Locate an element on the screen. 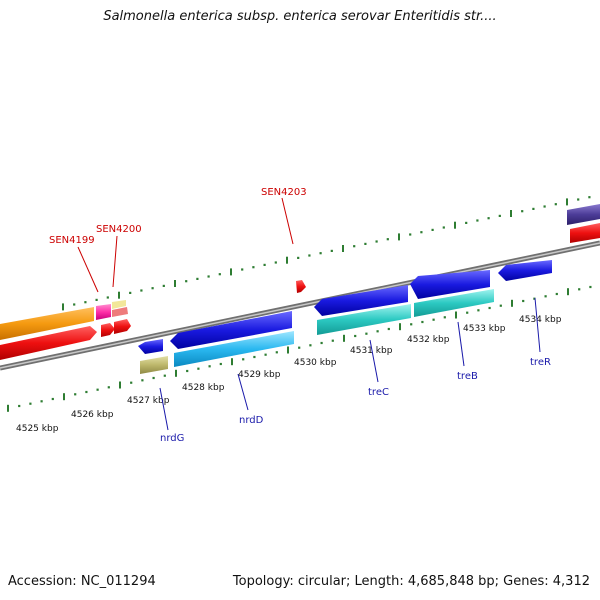  gene-label-trec: treC is located at coordinates (378, 392).